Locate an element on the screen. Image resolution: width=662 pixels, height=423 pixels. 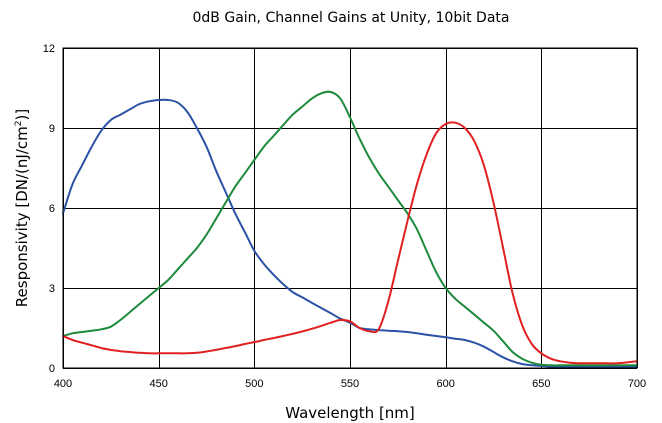
x-tick-label: 700 is located at coordinates (637, 384).